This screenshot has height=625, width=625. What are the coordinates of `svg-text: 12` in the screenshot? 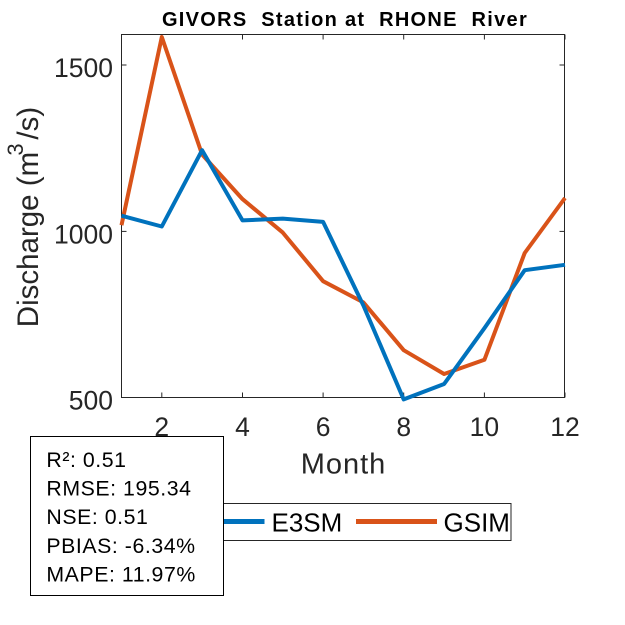 It's located at (564, 427).